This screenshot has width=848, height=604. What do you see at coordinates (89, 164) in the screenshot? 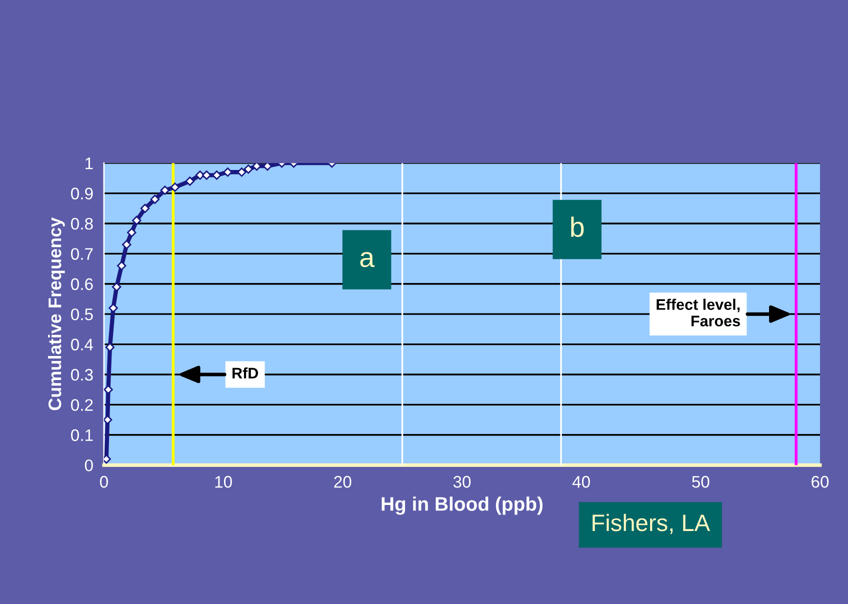
I see `y-tick-label: 1` at bounding box center [89, 164].